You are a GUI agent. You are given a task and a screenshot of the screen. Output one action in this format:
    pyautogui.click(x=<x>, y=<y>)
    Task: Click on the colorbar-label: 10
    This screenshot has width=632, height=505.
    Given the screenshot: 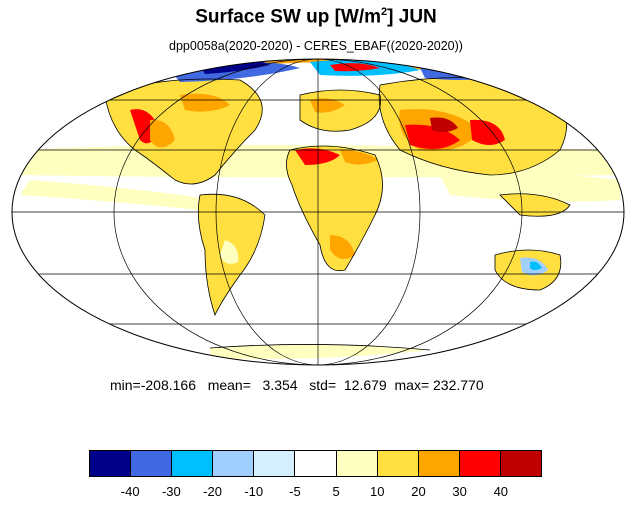 What is the action you would take?
    pyautogui.click(x=377, y=491)
    